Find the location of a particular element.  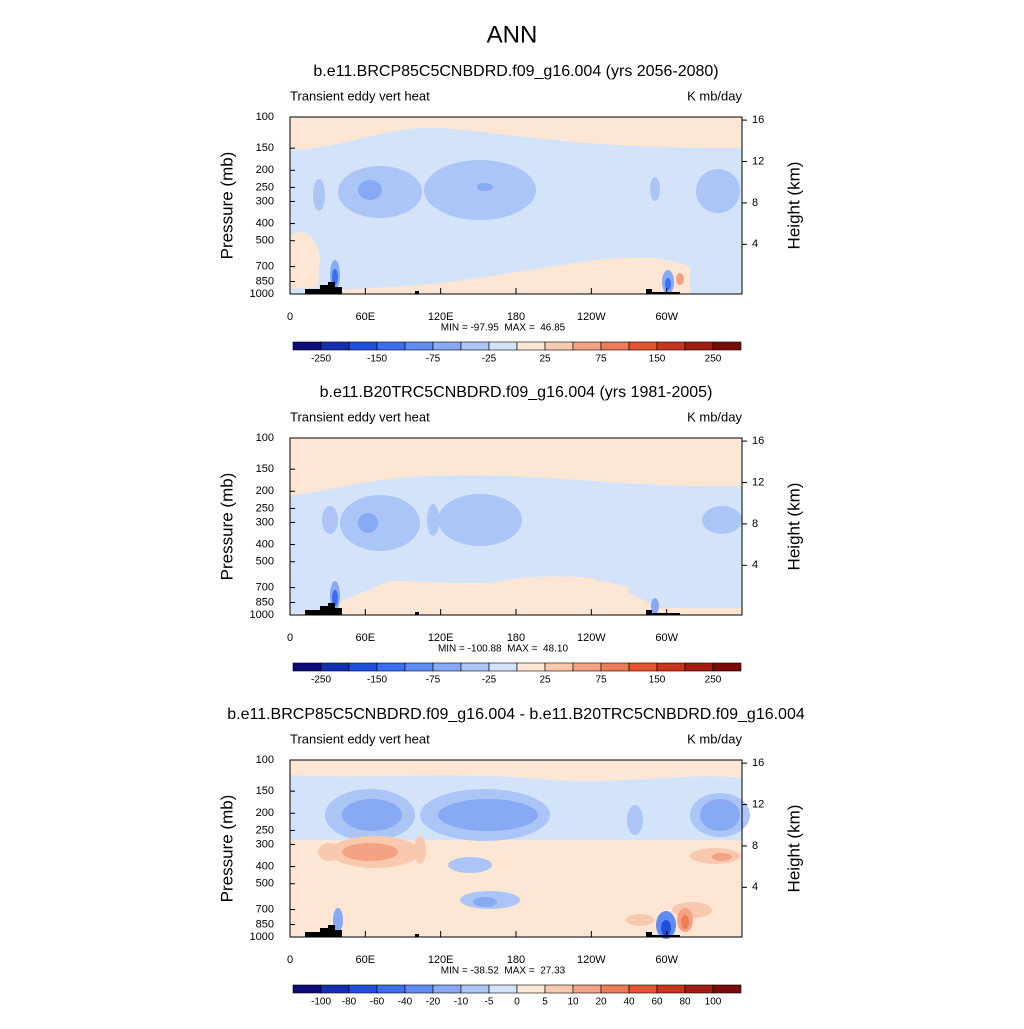

colorbar-label: -5 is located at coordinates (489, 1002).